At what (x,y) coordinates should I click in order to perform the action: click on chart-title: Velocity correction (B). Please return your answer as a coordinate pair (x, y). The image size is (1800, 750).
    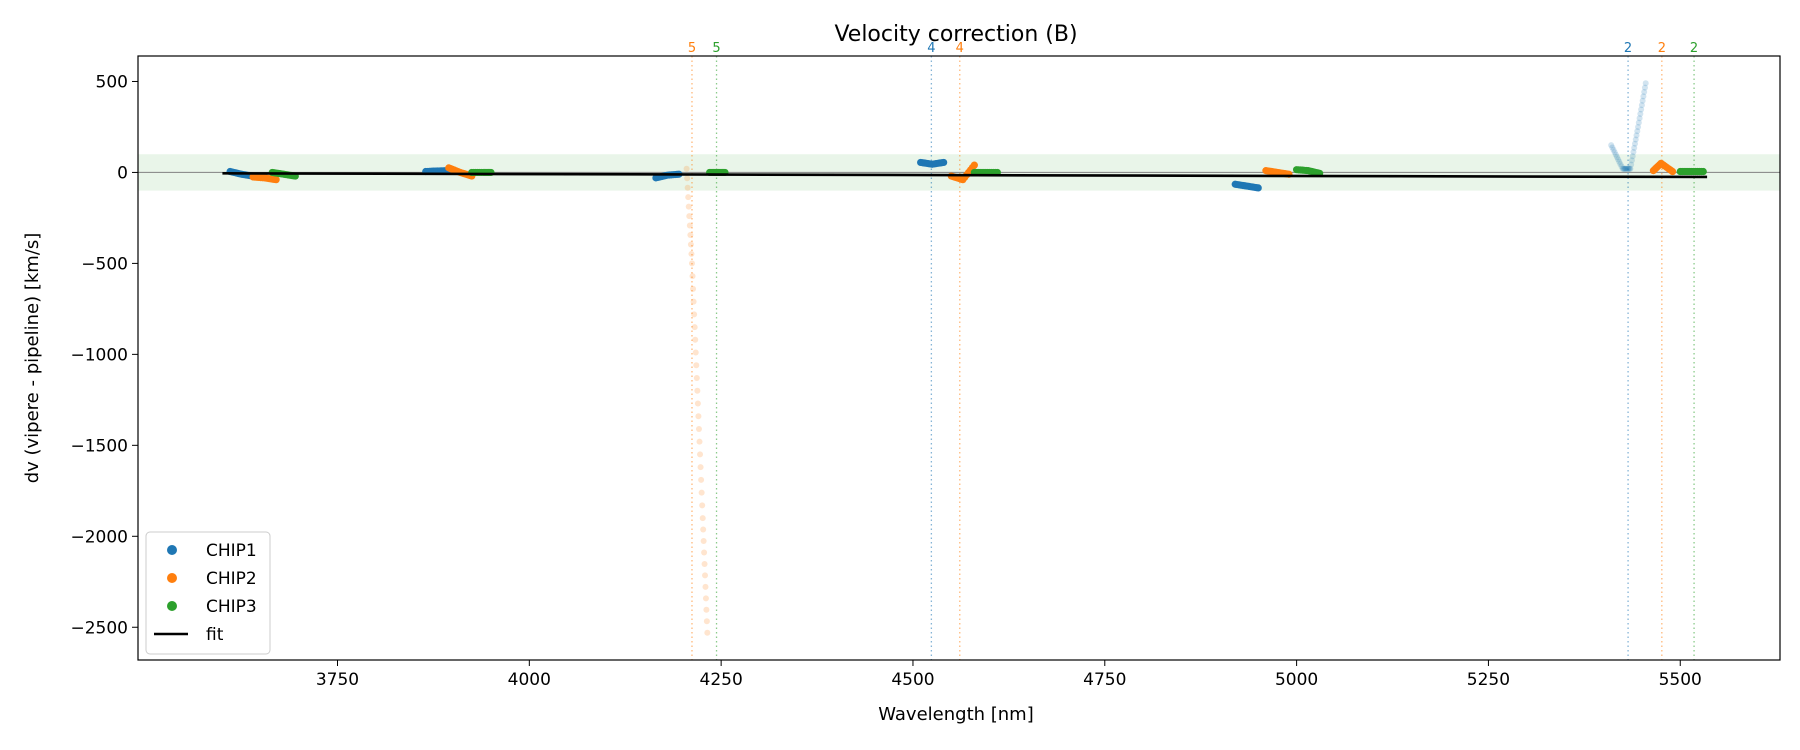
    Looking at the image, I should click on (955, 34).